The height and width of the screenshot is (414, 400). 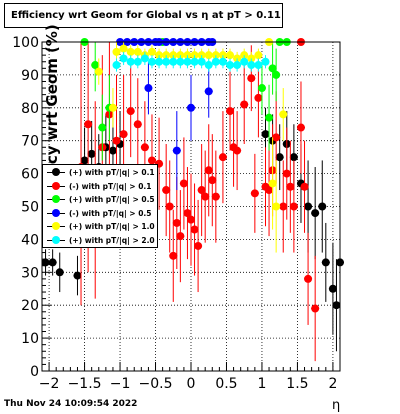 I want to click on y-tick-label: 70, so click(x=30, y=142).